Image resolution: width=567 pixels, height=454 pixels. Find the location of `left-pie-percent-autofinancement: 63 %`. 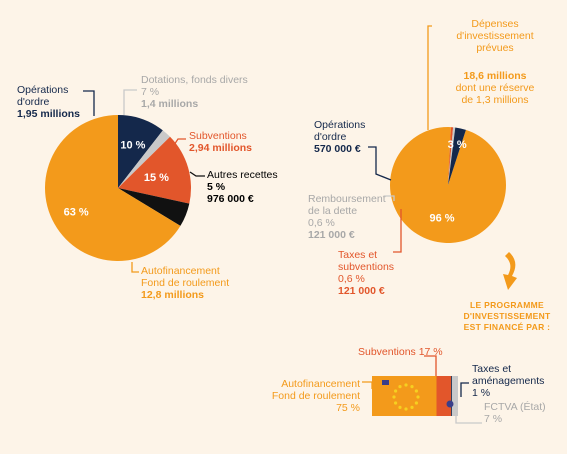

left-pie-percent-autofinancement: 63 % is located at coordinates (76, 213).